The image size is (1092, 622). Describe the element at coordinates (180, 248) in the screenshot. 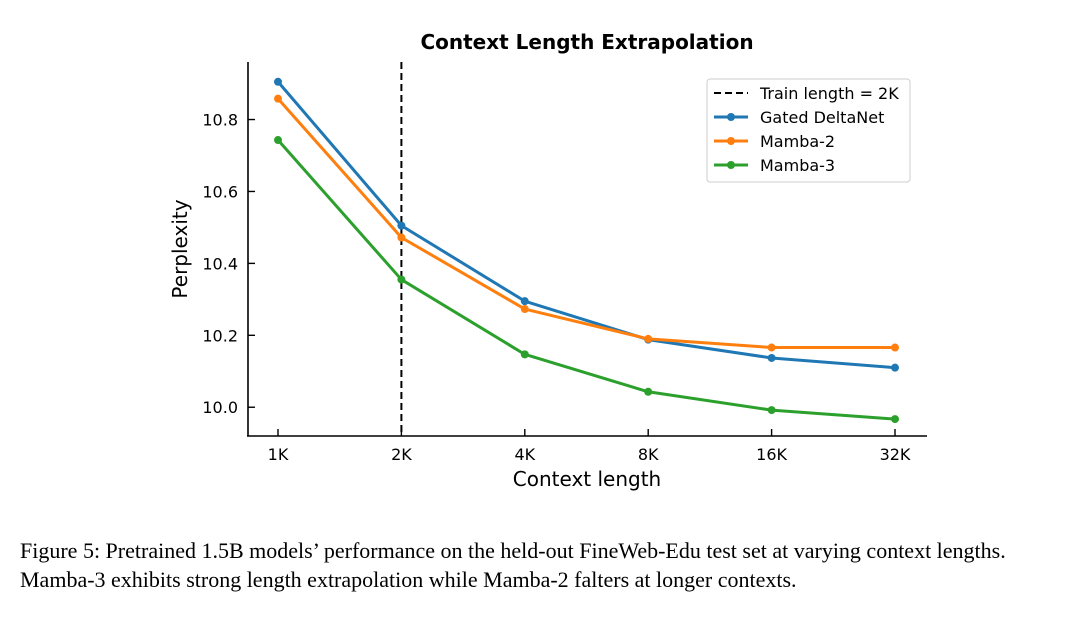

I see `y-axis-label: Perplexity` at that location.